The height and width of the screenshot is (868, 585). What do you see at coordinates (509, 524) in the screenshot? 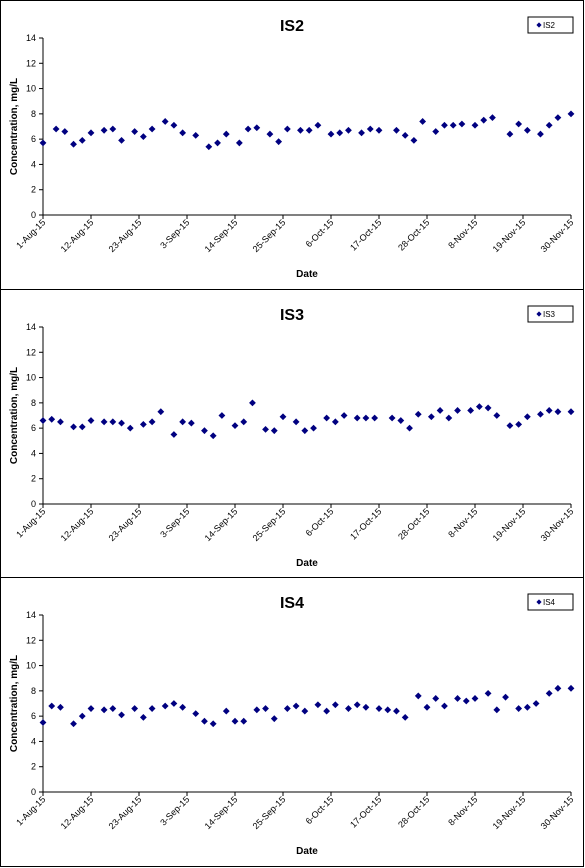
I see `x-tick-label: 19-Nov-15` at bounding box center [509, 524].